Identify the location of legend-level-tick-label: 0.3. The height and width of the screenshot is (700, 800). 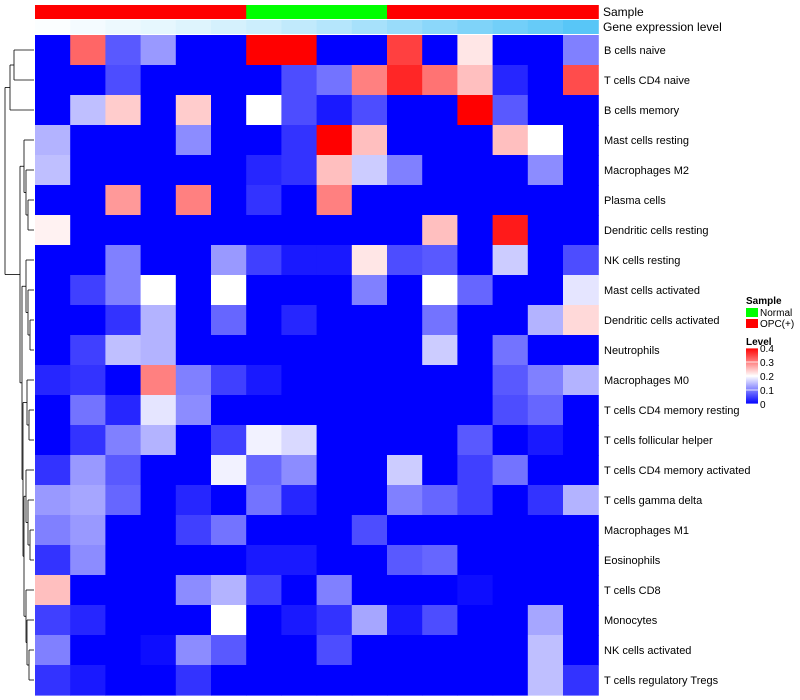
(767, 363).